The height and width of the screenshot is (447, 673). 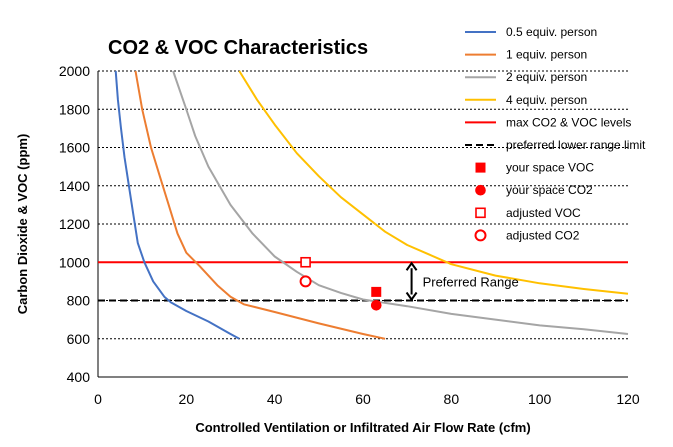 I want to click on y-tick-label-400: 400, so click(x=79, y=377).